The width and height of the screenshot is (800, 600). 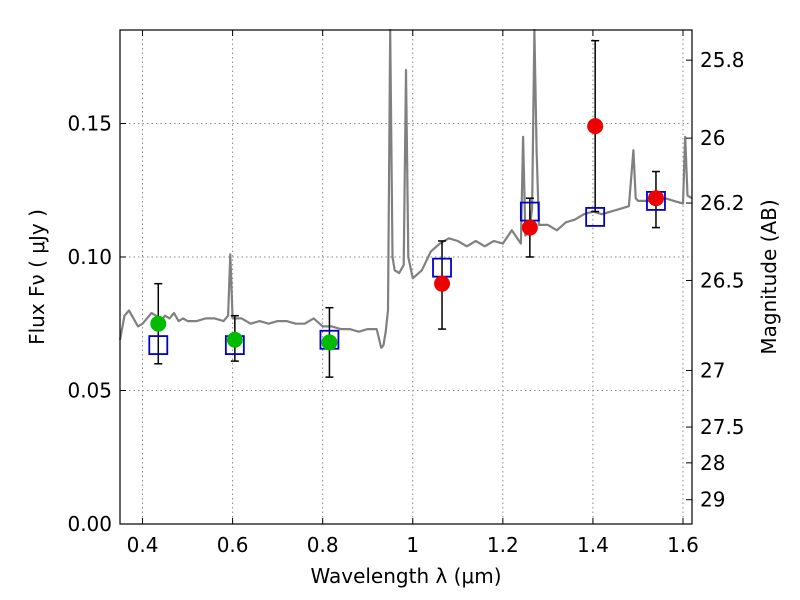 What do you see at coordinates (712, 138) in the screenshot?
I see `right-tick-label: 26` at bounding box center [712, 138].